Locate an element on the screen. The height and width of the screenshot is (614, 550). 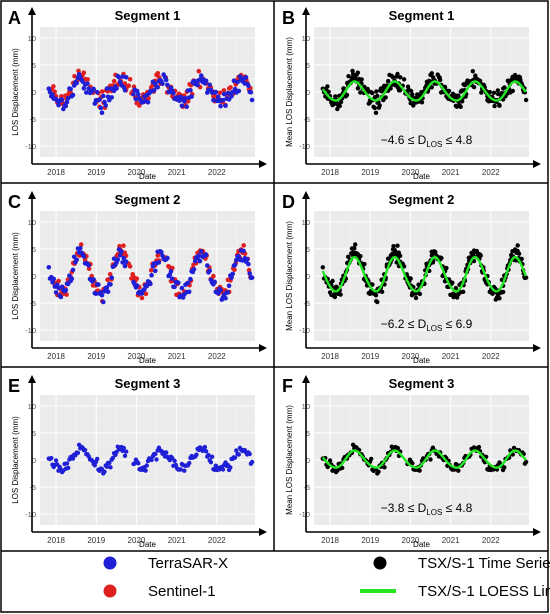
y-axis-label: LOS Displacement (mm) is located at coordinates (15, 276).